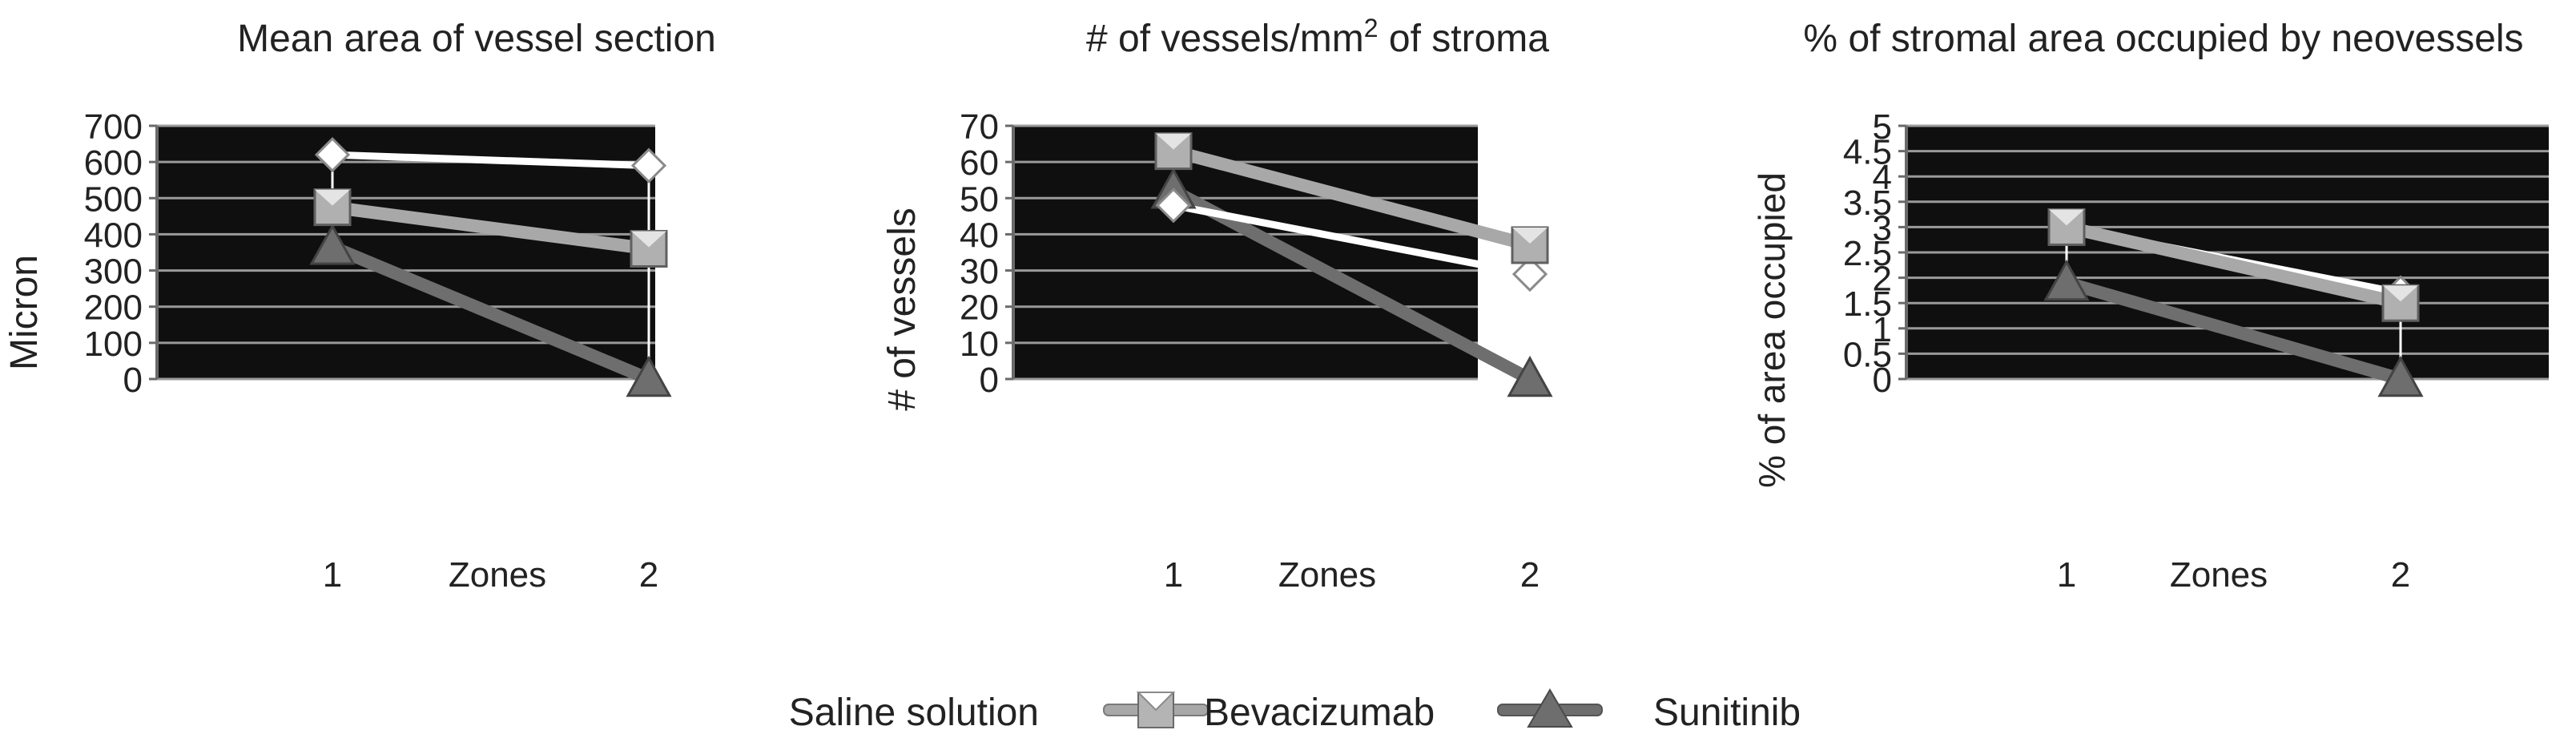 Image resolution: width=2576 pixels, height=734 pixels. I want to click on legend-marker-triangle-icon, so click(1550, 708).